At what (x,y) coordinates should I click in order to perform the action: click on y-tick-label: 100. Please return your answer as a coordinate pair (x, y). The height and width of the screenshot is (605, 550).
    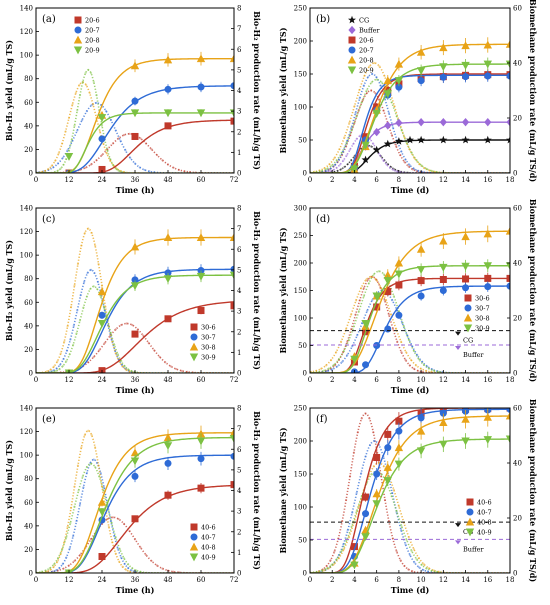
    Looking at the image, I should click on (300, 108).